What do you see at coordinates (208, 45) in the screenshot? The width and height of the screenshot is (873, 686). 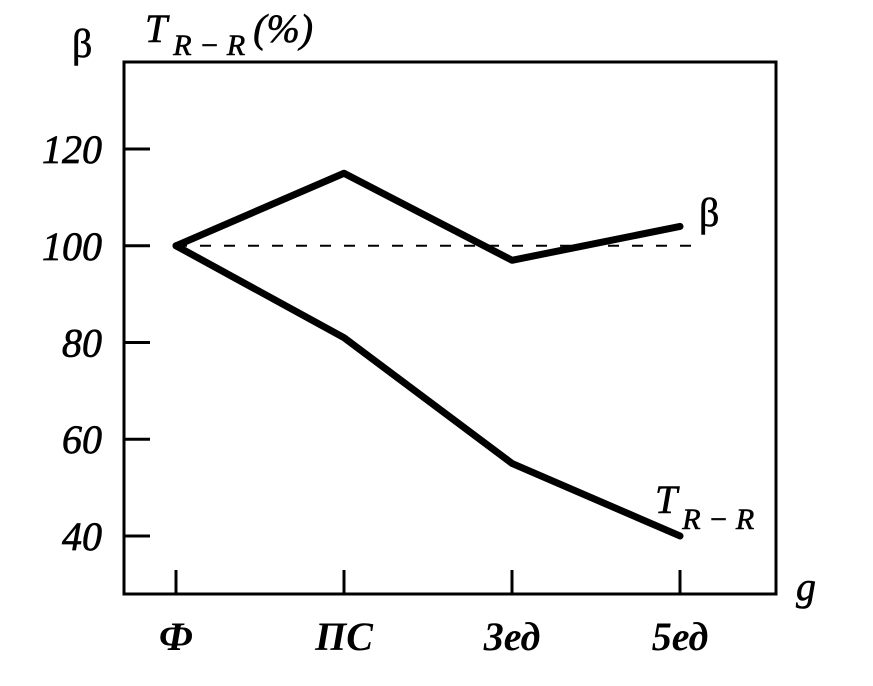 I see `y-axis-label-t-rr-subscript: R − R` at bounding box center [208, 45].